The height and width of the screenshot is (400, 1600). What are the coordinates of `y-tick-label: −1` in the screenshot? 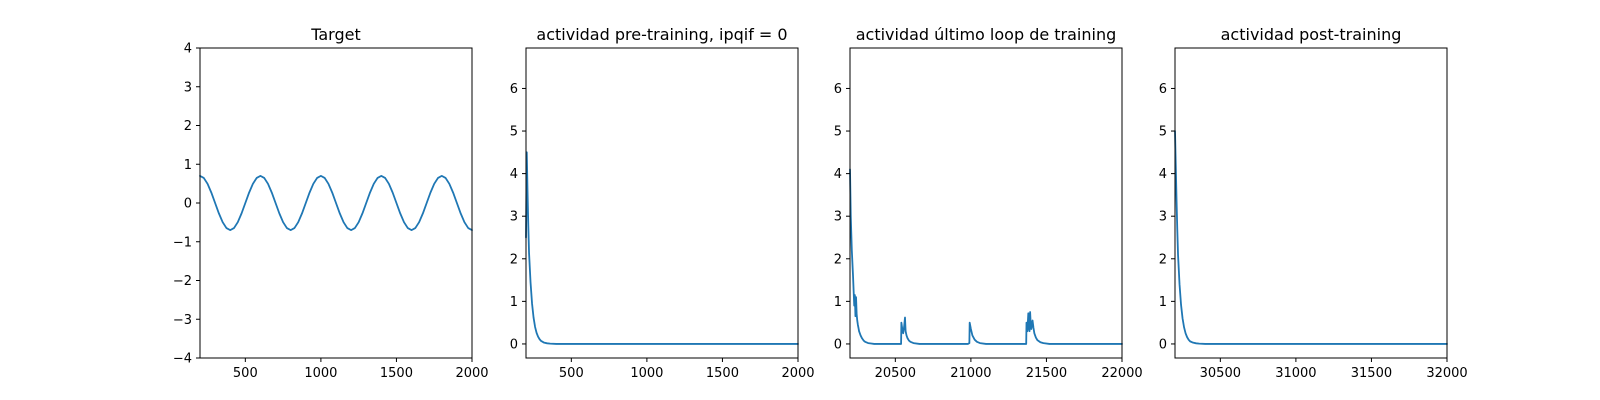 It's located at (182, 242).